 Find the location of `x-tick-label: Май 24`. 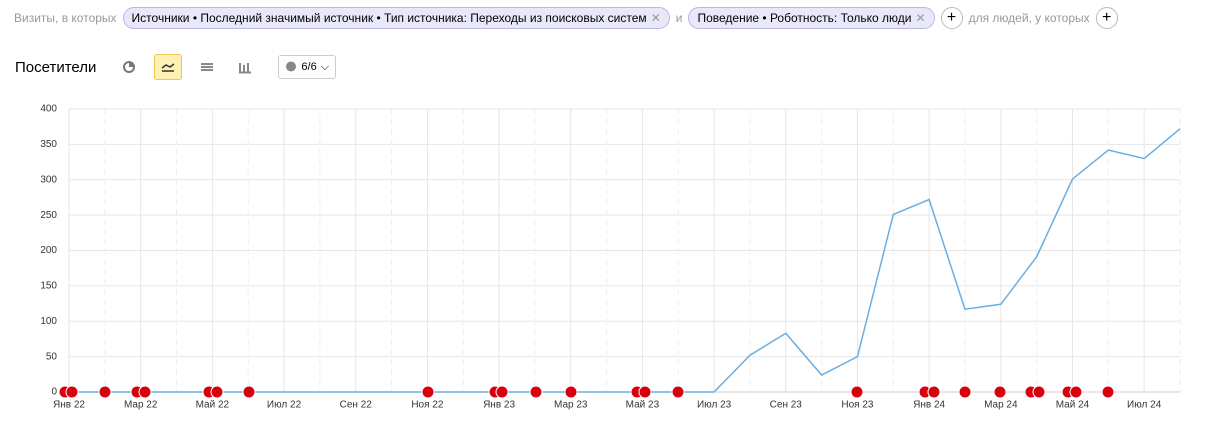

x-tick-label: Май 24 is located at coordinates (1073, 405).